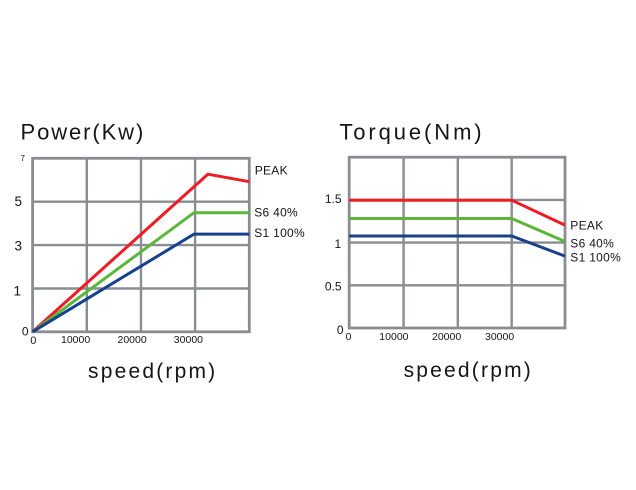  Describe the element at coordinates (411, 131) in the screenshot. I see `svg-text: Torque(Nm)` at that location.